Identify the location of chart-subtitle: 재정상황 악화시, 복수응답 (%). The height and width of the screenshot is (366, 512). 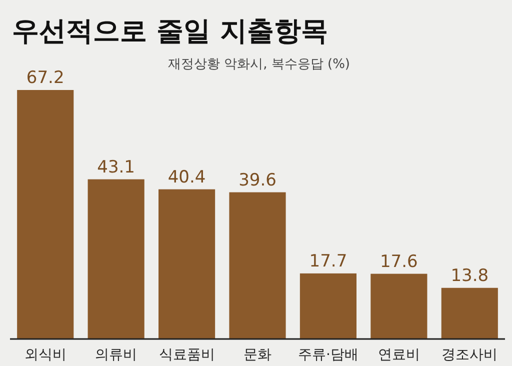
(259, 64).